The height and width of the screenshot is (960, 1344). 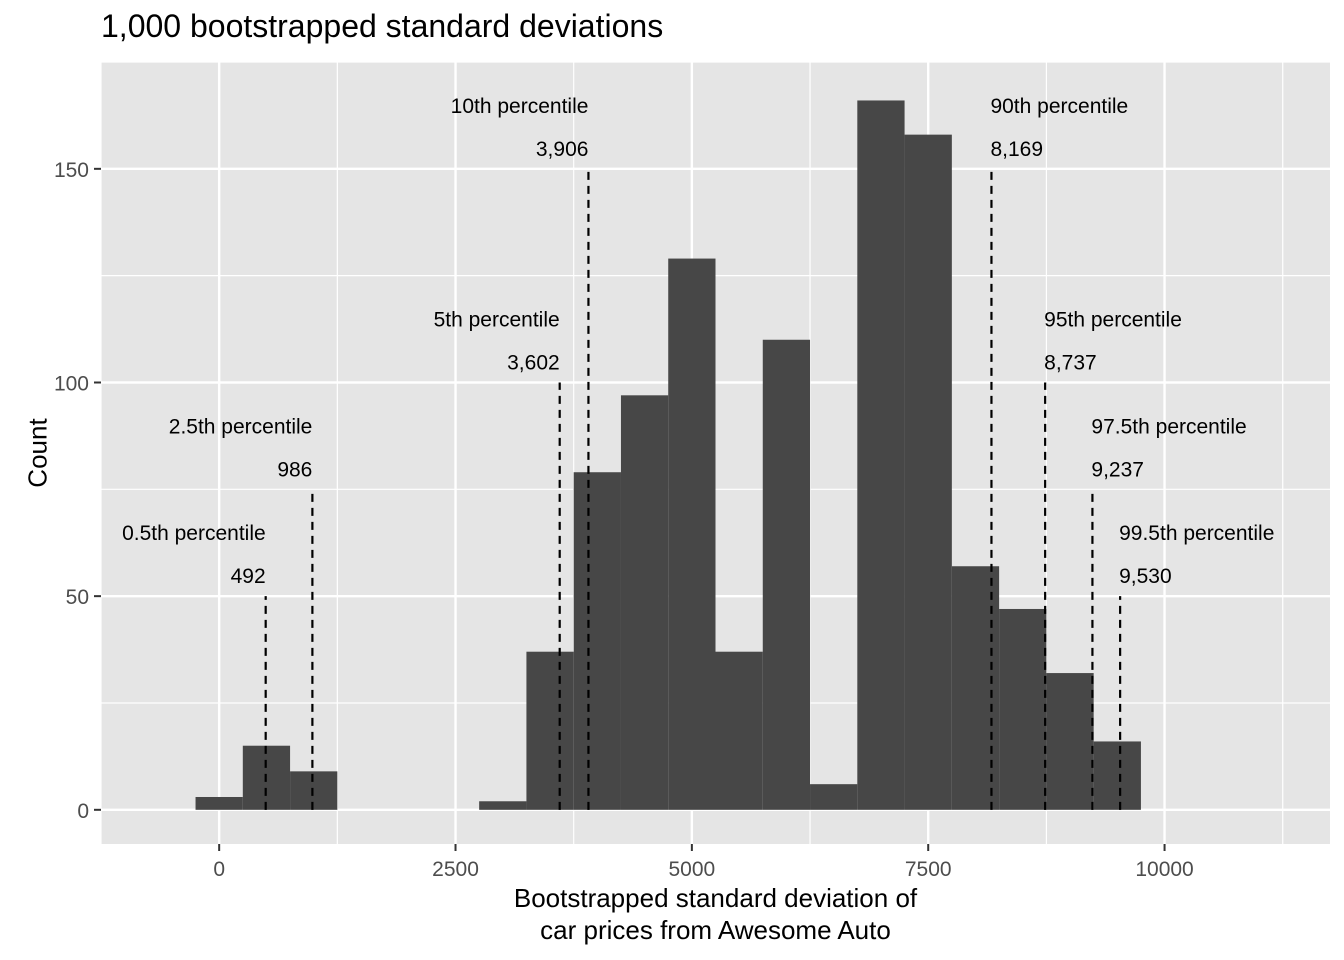 What do you see at coordinates (37, 453) in the screenshot?
I see `y-axis-label: Count` at bounding box center [37, 453].